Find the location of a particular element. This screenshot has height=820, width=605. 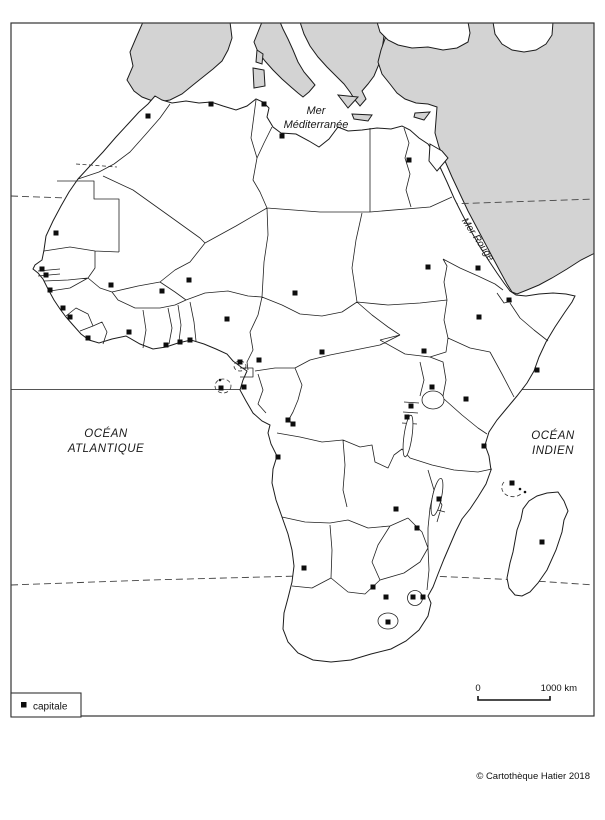

lake-victoria is located at coordinates (433, 400).